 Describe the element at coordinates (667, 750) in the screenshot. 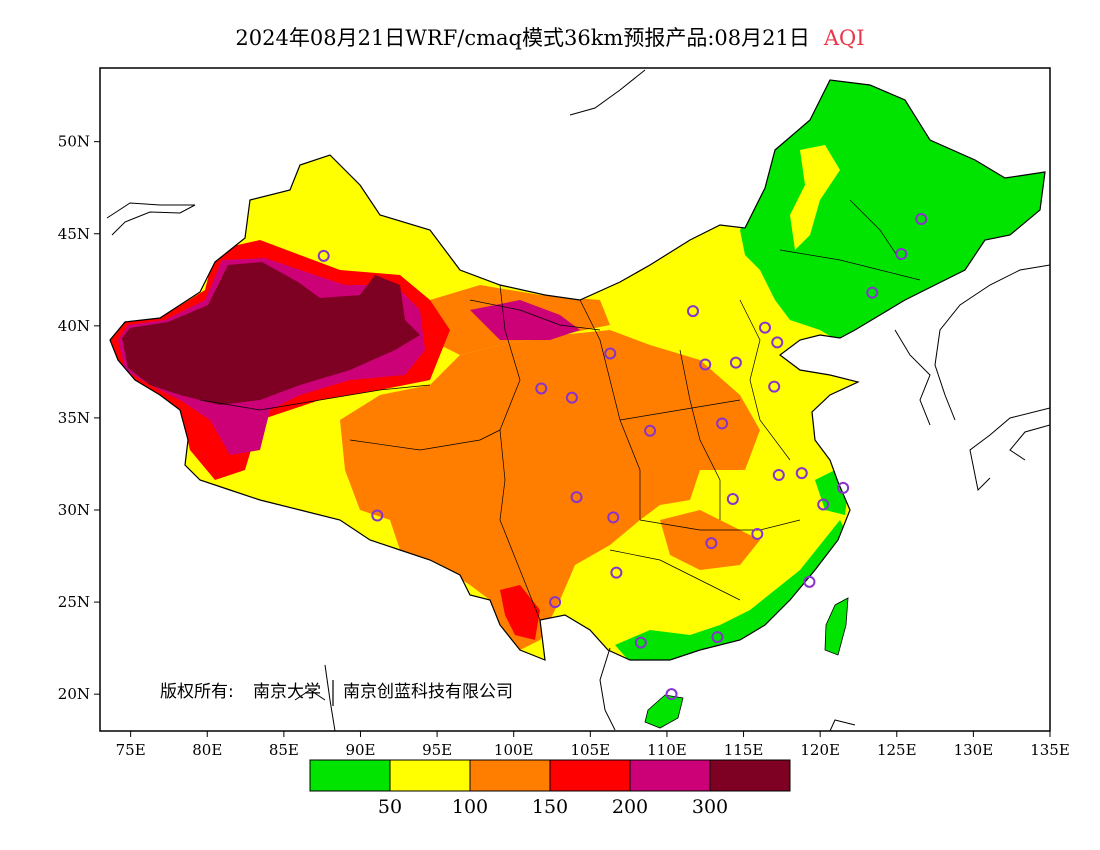

I see `lon-tick-label: 110E` at that location.